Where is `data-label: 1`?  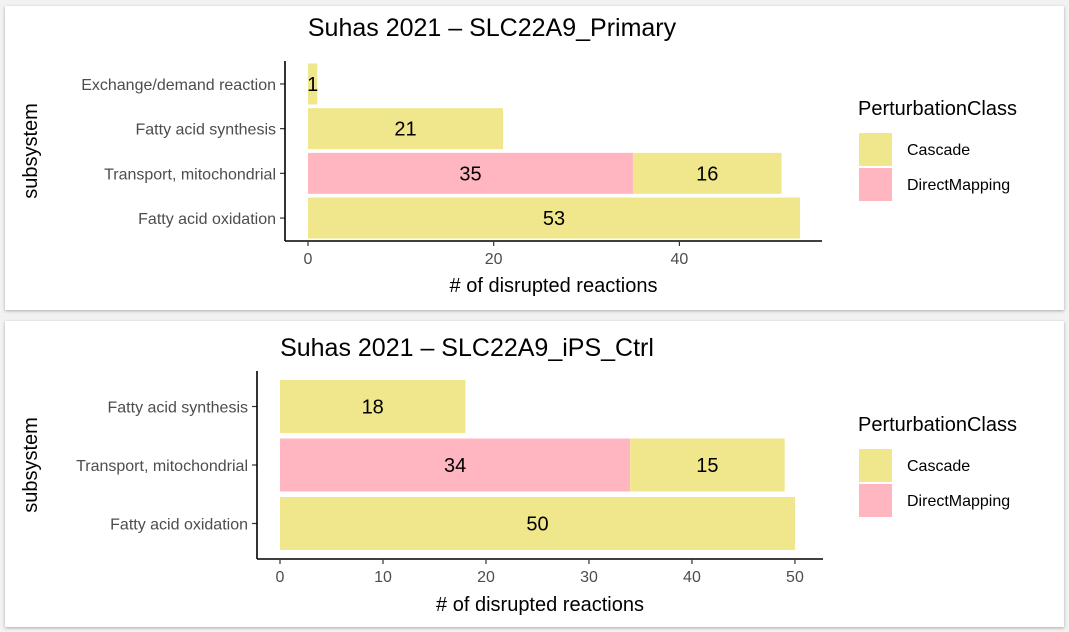 data-label: 1 is located at coordinates (312, 85).